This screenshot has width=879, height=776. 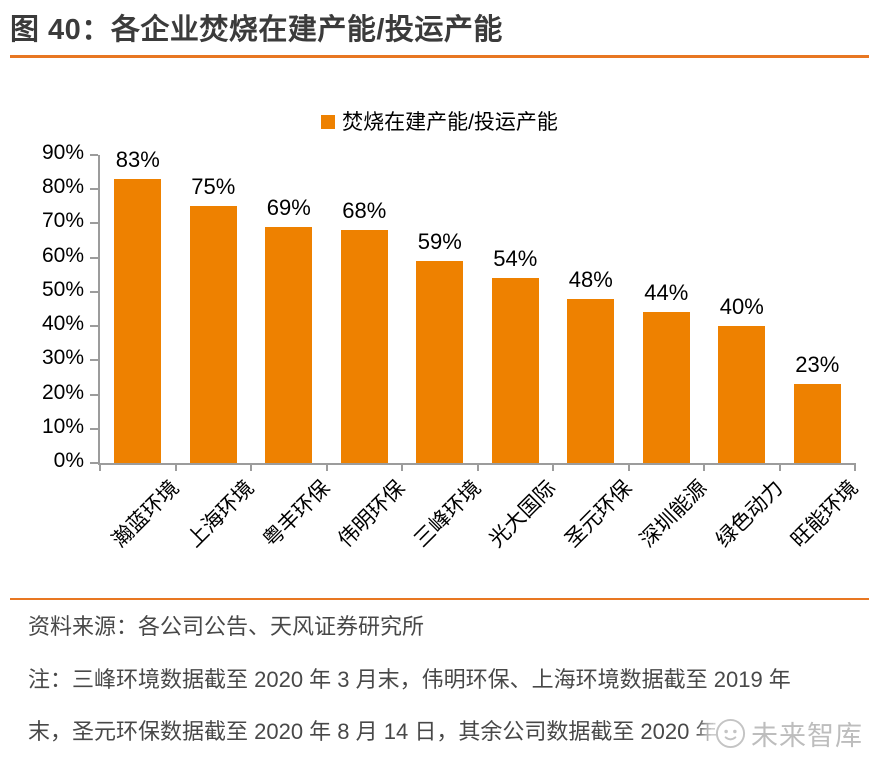 I want to click on y-axis-line, so click(x=99, y=309).